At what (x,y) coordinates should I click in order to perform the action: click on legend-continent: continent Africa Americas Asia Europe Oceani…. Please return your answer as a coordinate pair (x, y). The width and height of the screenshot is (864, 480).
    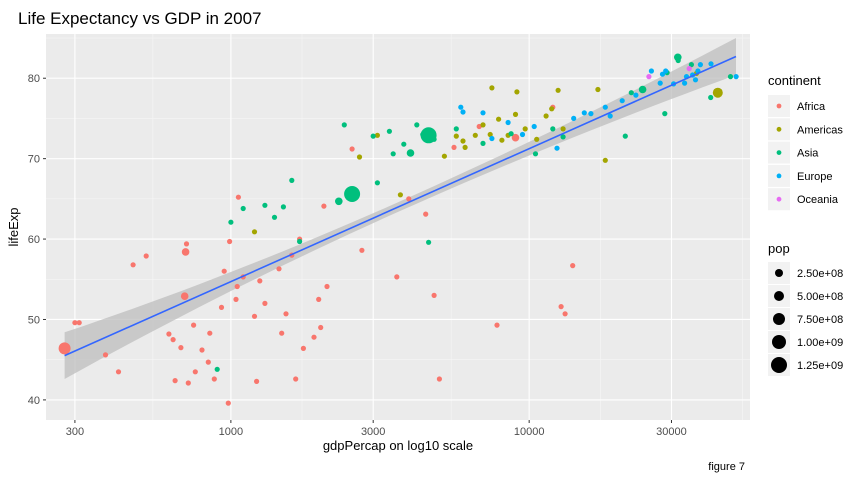
    Looking at the image, I should click on (805, 142).